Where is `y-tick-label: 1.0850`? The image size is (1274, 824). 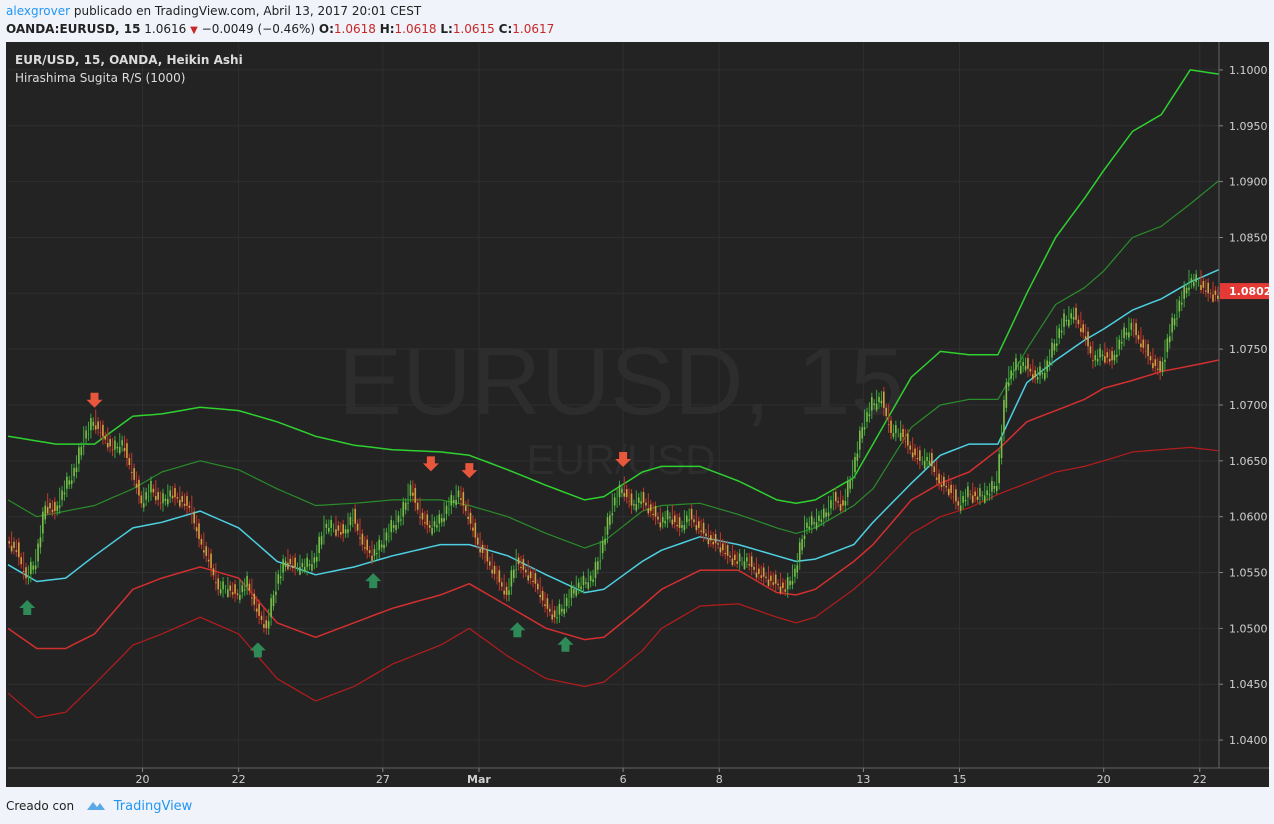
y-tick-label: 1.0850 is located at coordinates (1248, 237).